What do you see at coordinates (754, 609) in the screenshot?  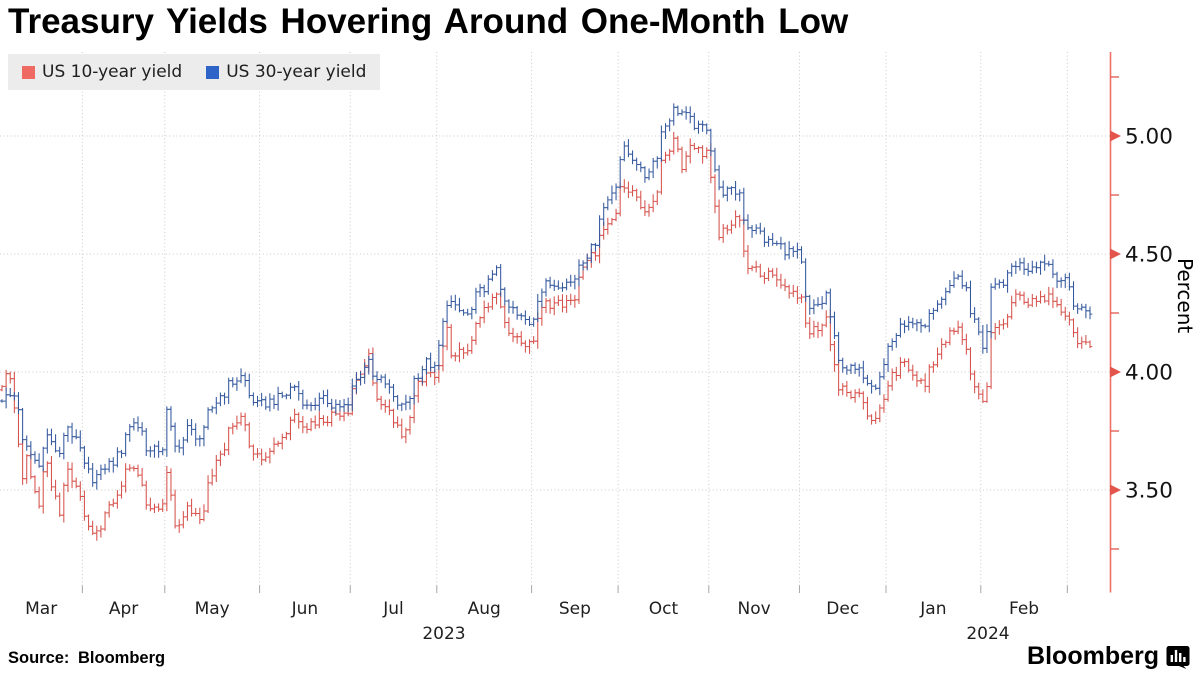 I see `x-axis-month-label: Nov` at bounding box center [754, 609].